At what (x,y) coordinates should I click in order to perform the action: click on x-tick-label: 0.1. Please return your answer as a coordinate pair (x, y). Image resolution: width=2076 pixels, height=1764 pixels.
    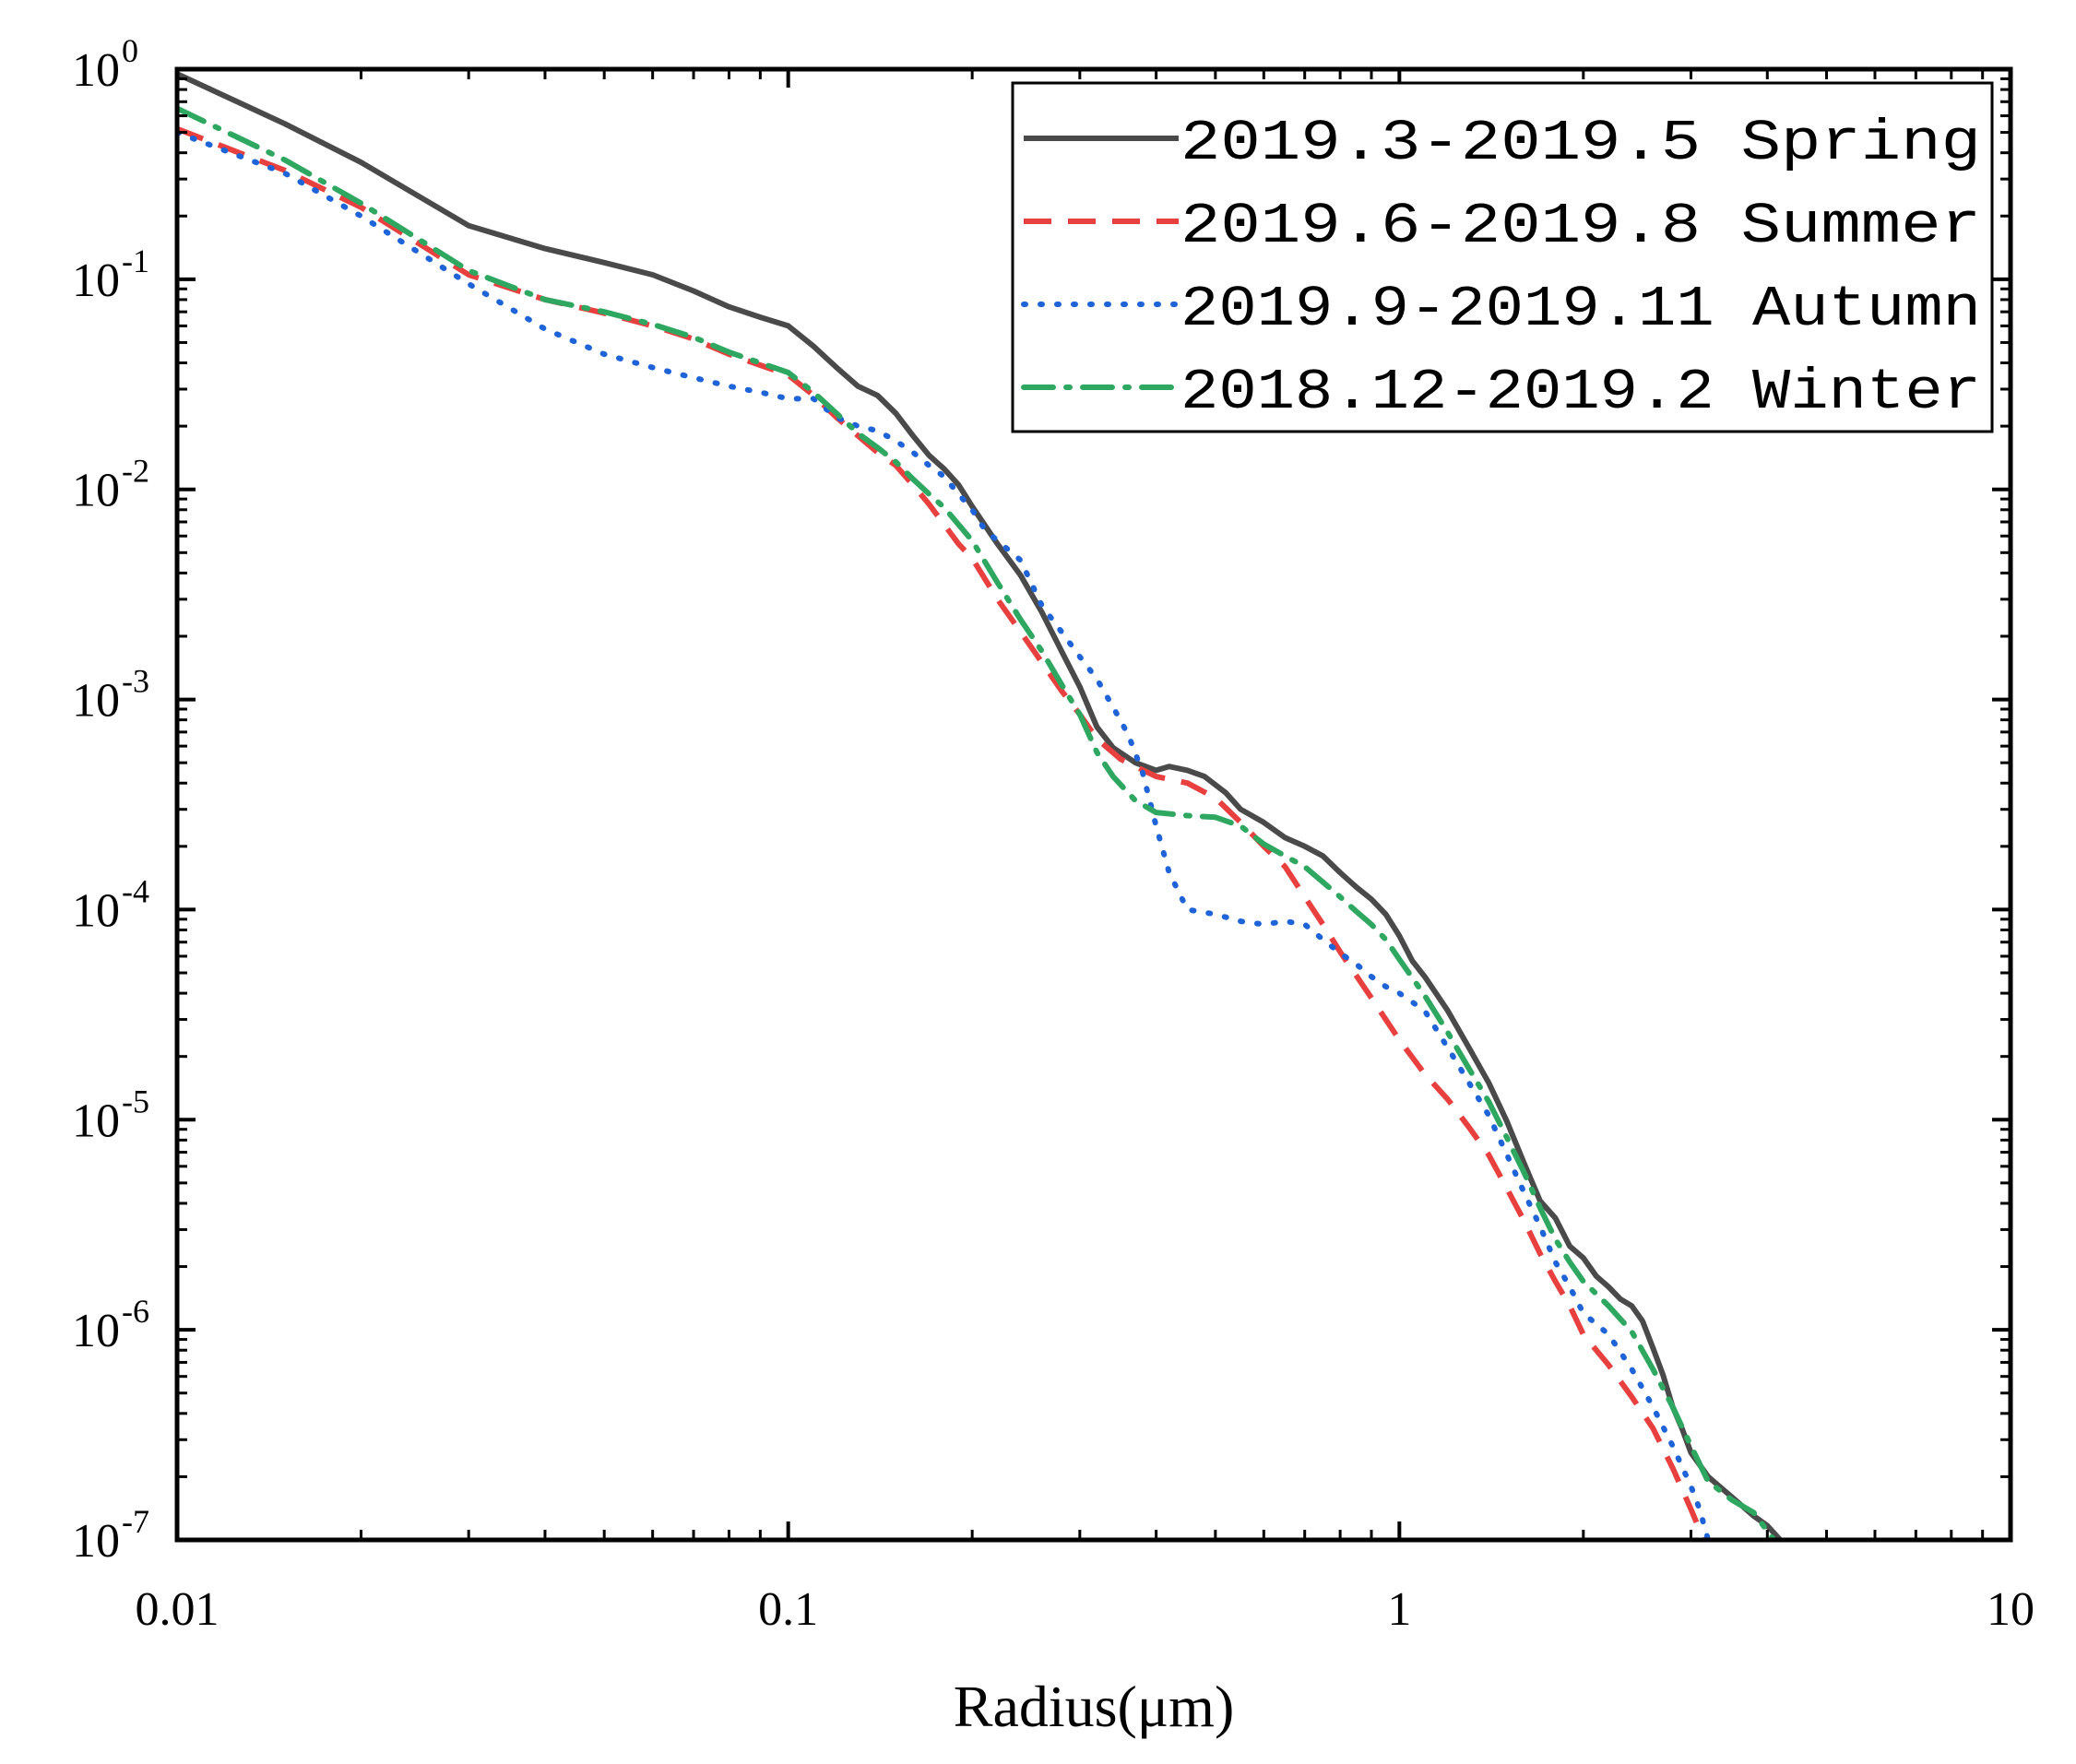
    Looking at the image, I should click on (788, 1609).